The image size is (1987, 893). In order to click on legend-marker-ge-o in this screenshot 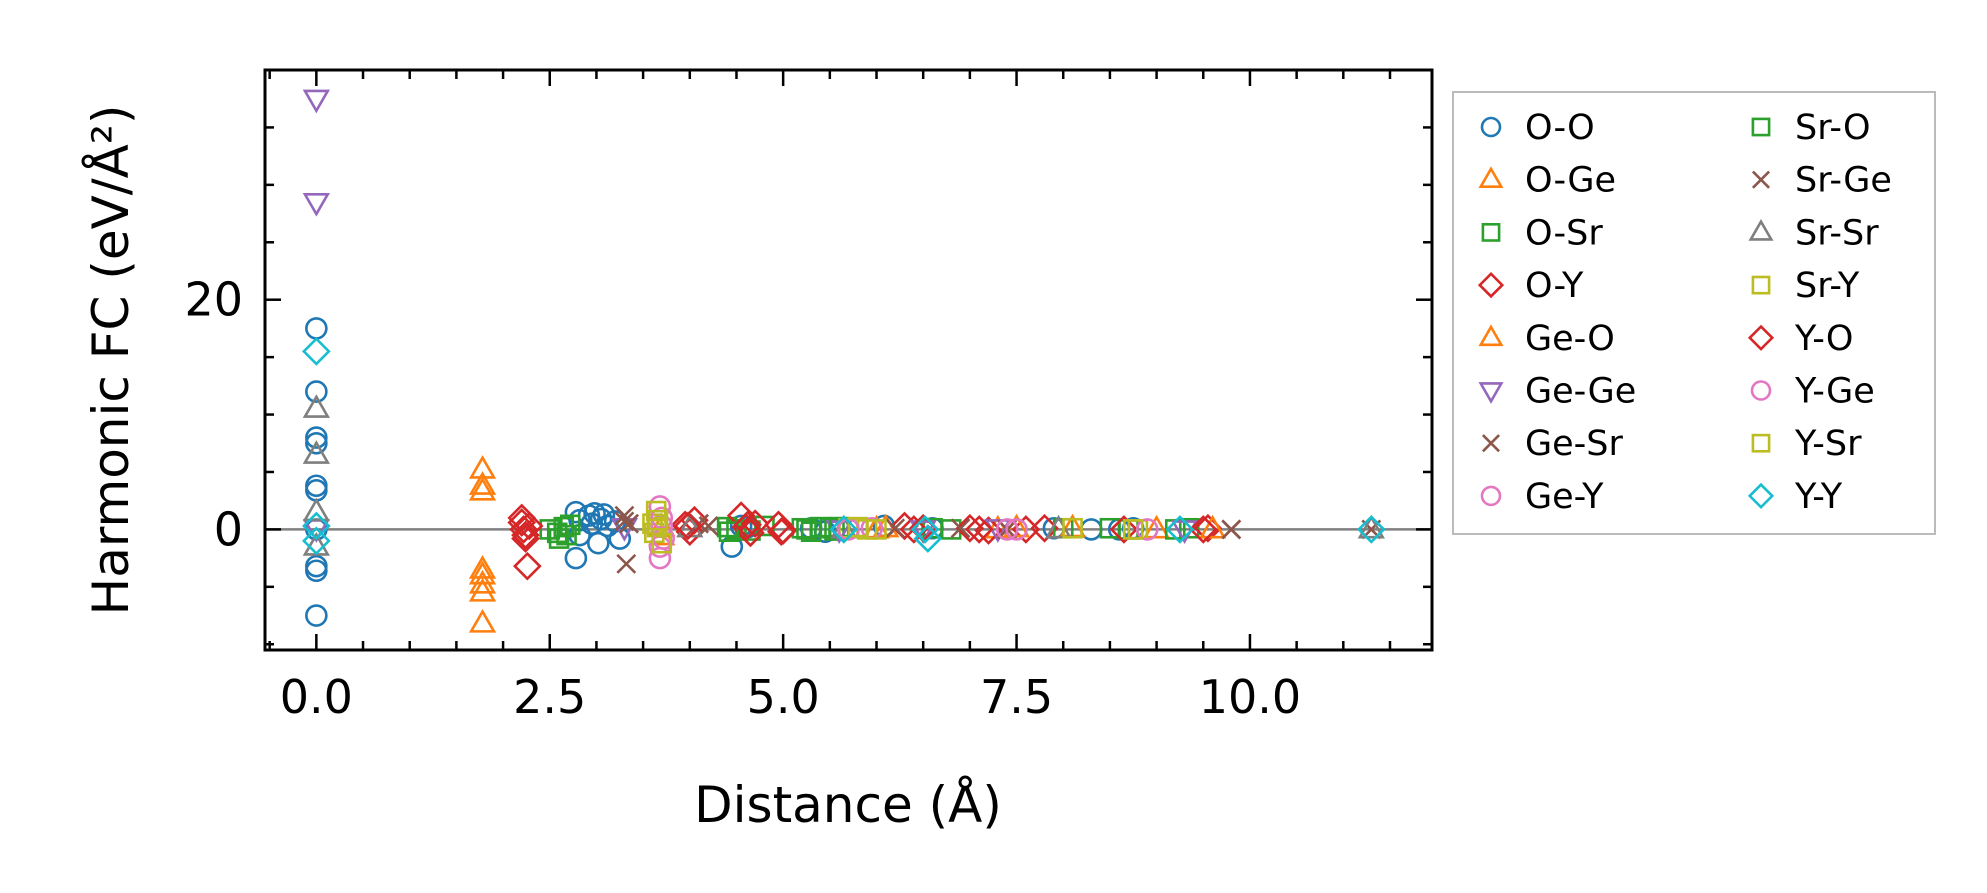, I will do `click(1491, 335)`.